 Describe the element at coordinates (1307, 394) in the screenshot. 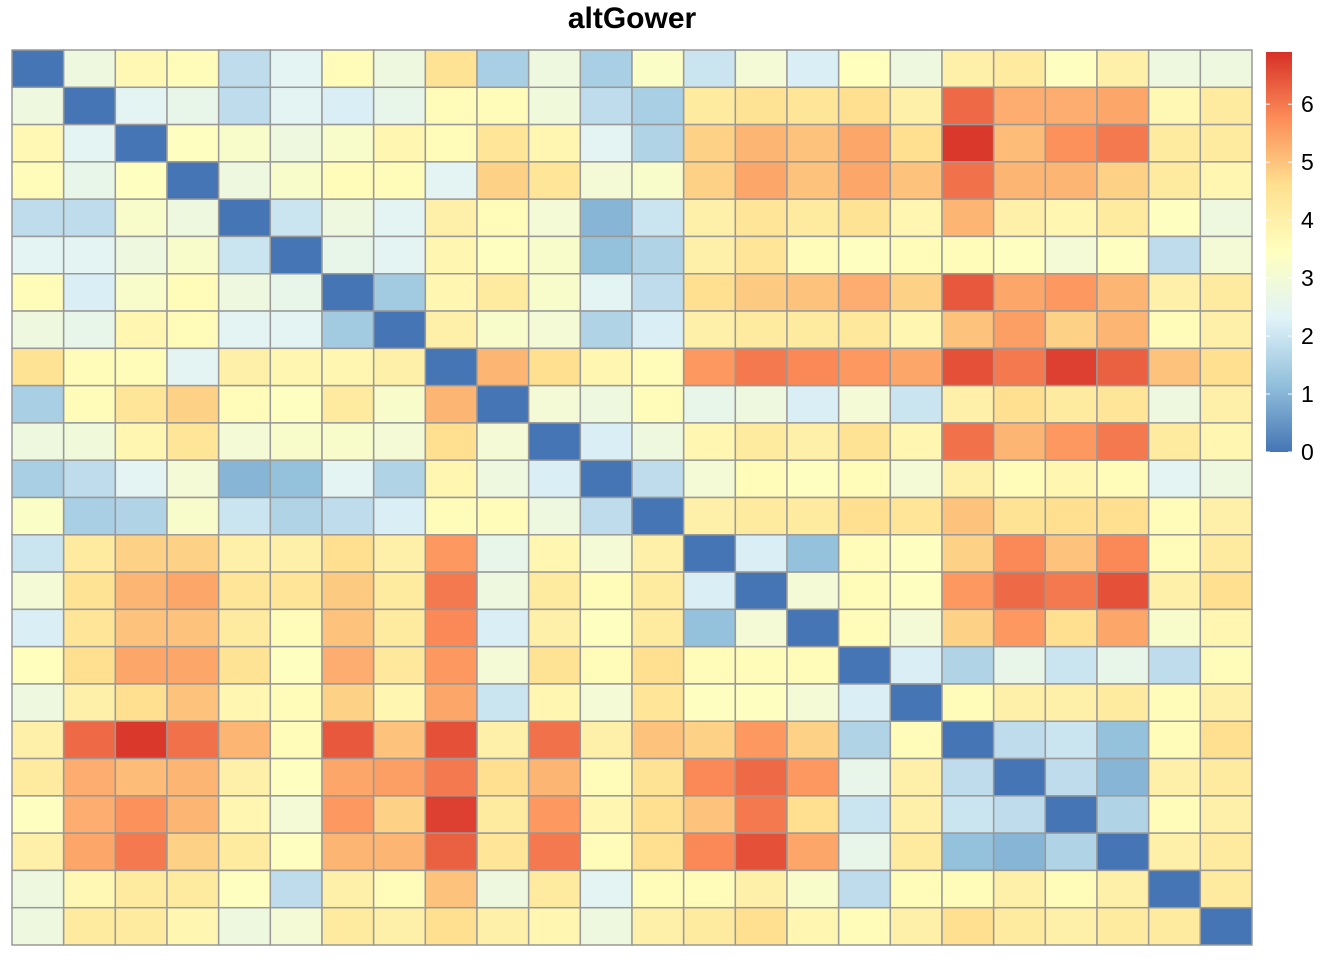

I see `colorbar-tick-label: 1` at that location.